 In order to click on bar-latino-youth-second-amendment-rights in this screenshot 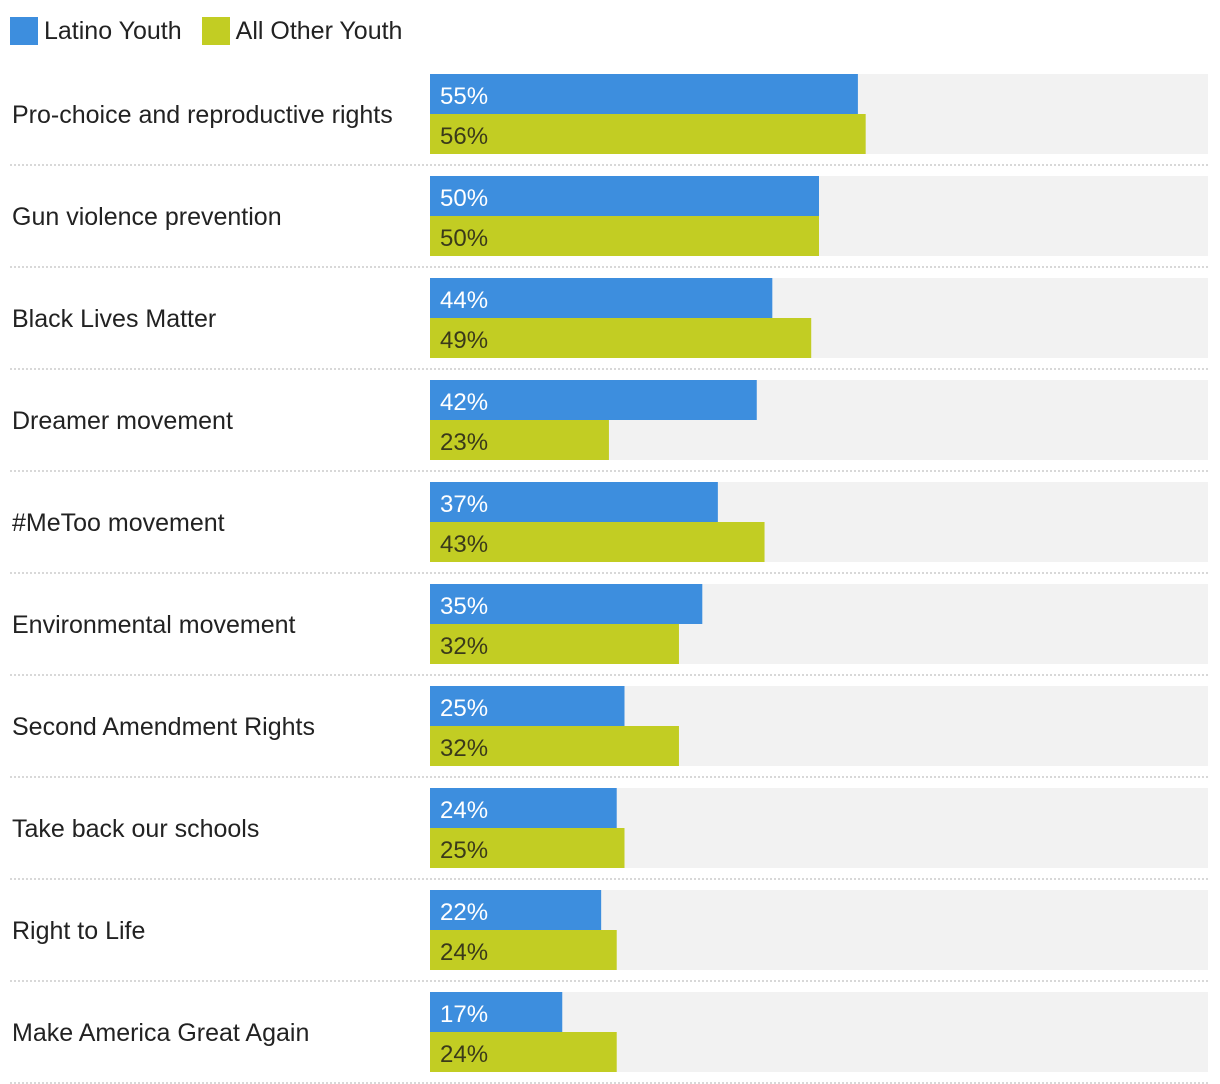, I will do `click(527, 706)`.